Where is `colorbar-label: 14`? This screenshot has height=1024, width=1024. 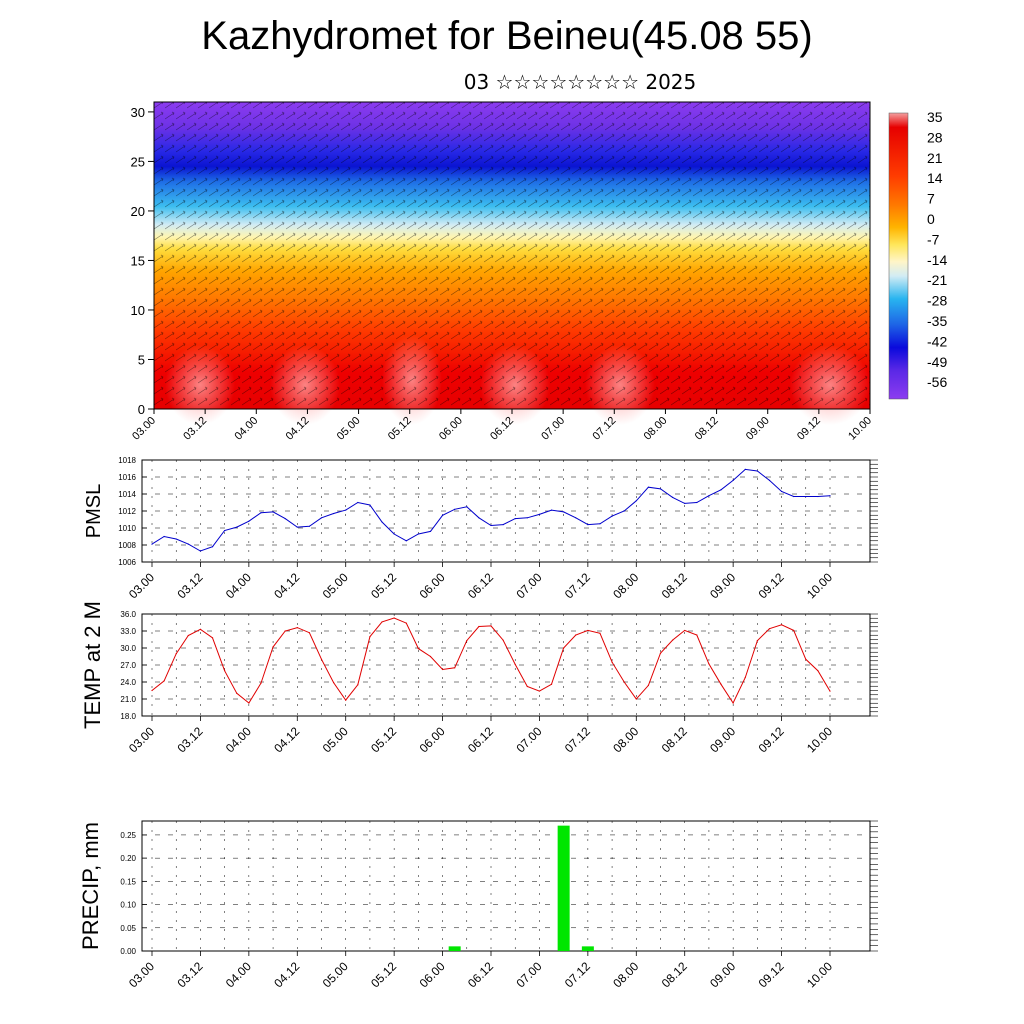
colorbar-label: 14 is located at coordinates (935, 178).